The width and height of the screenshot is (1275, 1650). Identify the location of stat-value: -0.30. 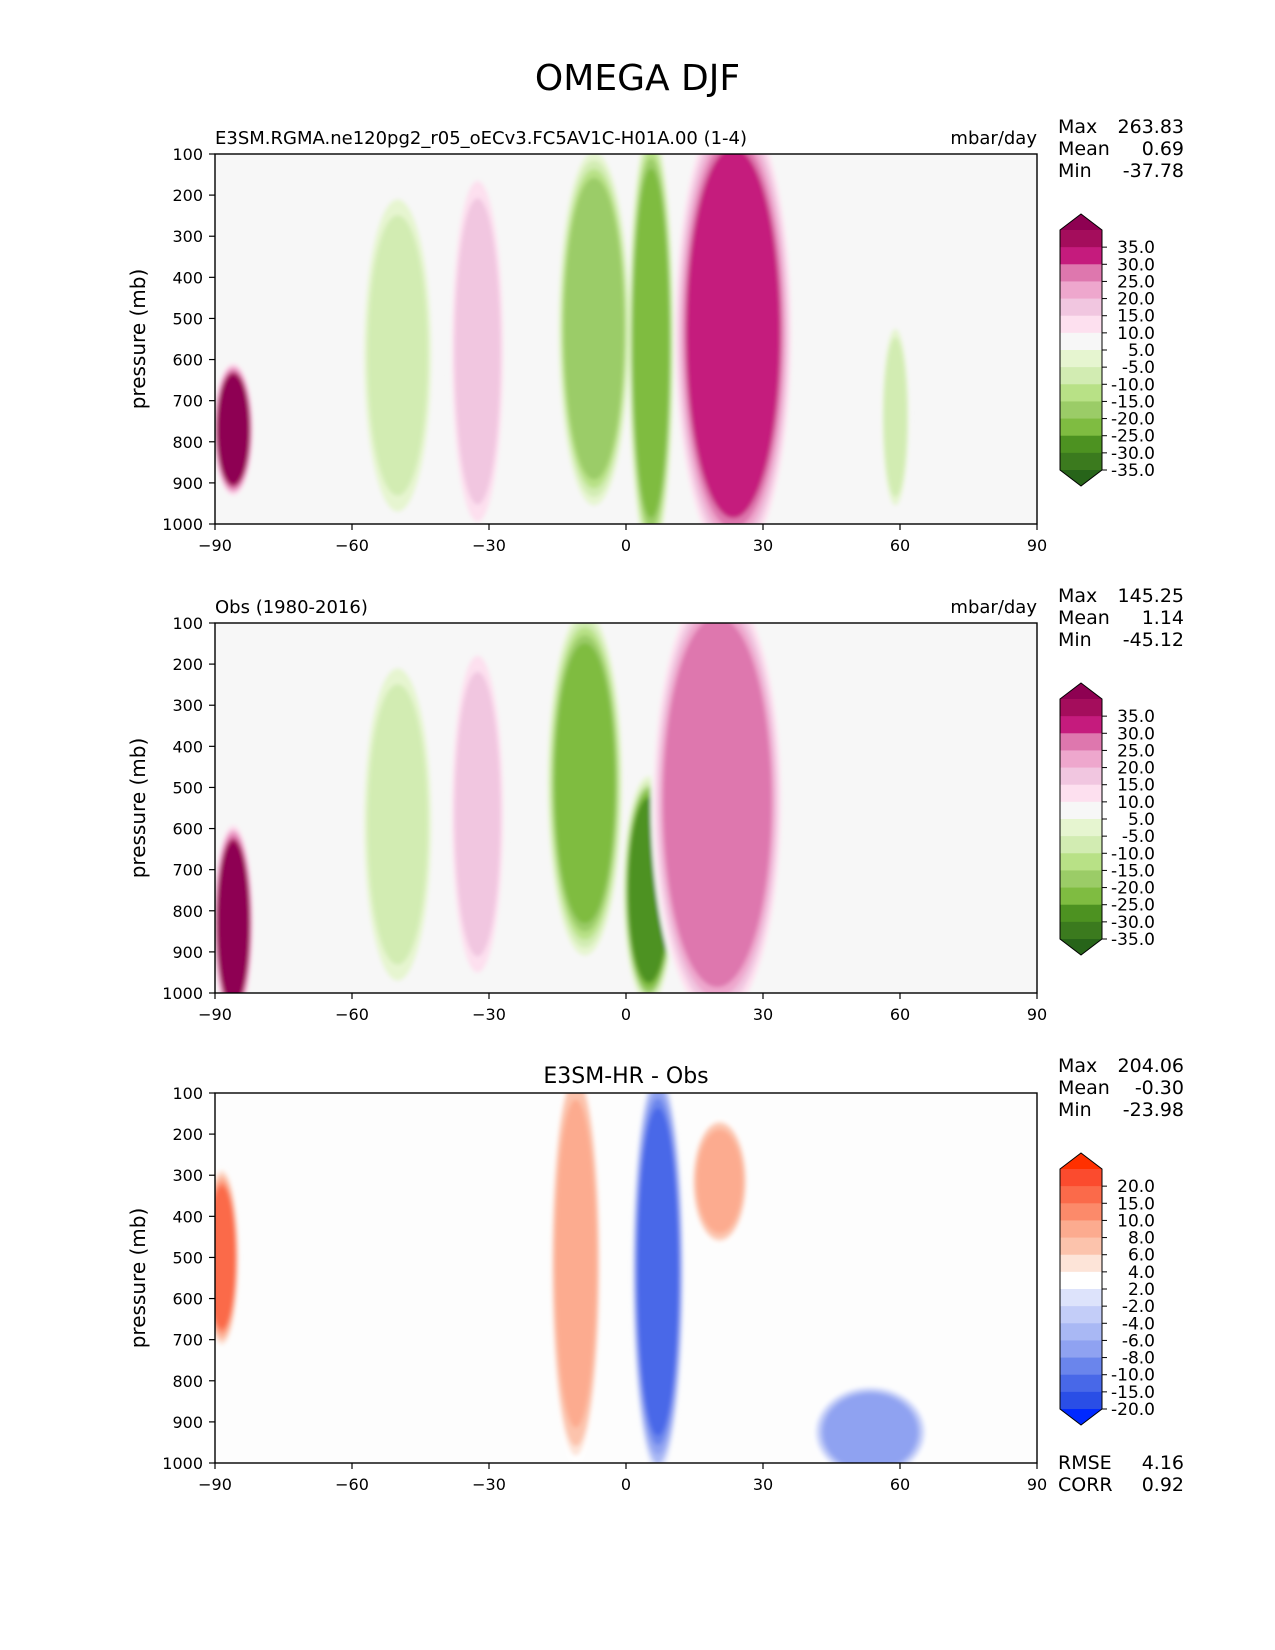
(1159, 1088).